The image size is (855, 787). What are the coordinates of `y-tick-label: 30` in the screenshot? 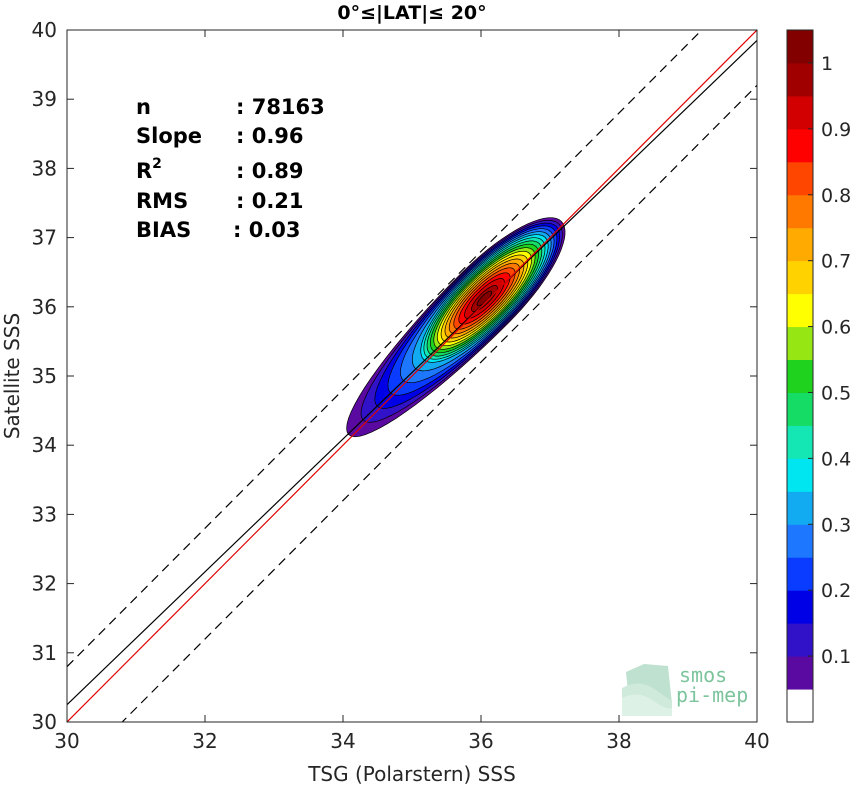 It's located at (44, 722).